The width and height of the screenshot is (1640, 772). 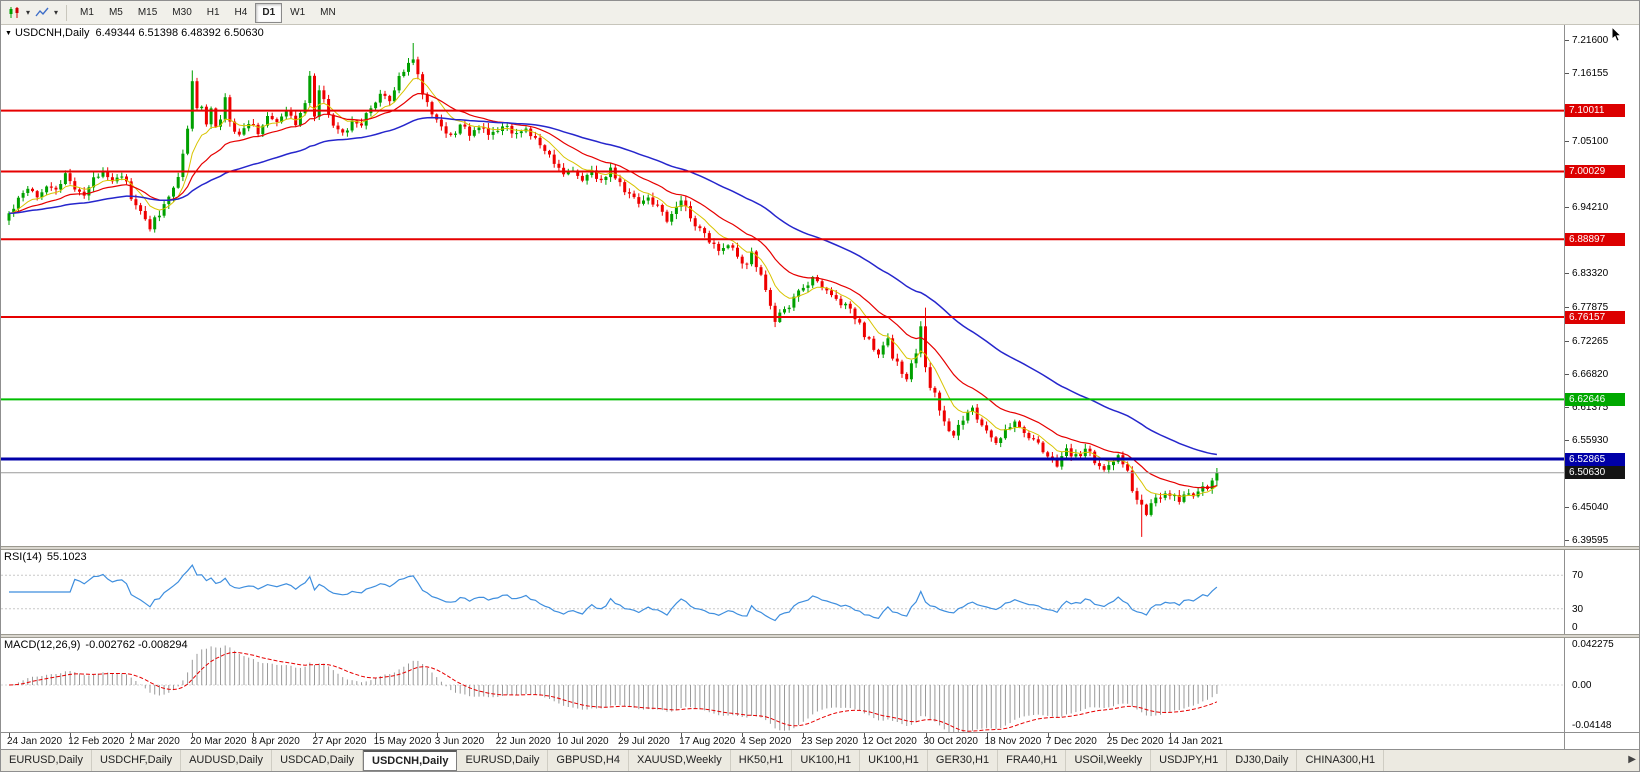 What do you see at coordinates (1590, 441) in the screenshot?
I see `price-tick-label: 6.55930` at bounding box center [1590, 441].